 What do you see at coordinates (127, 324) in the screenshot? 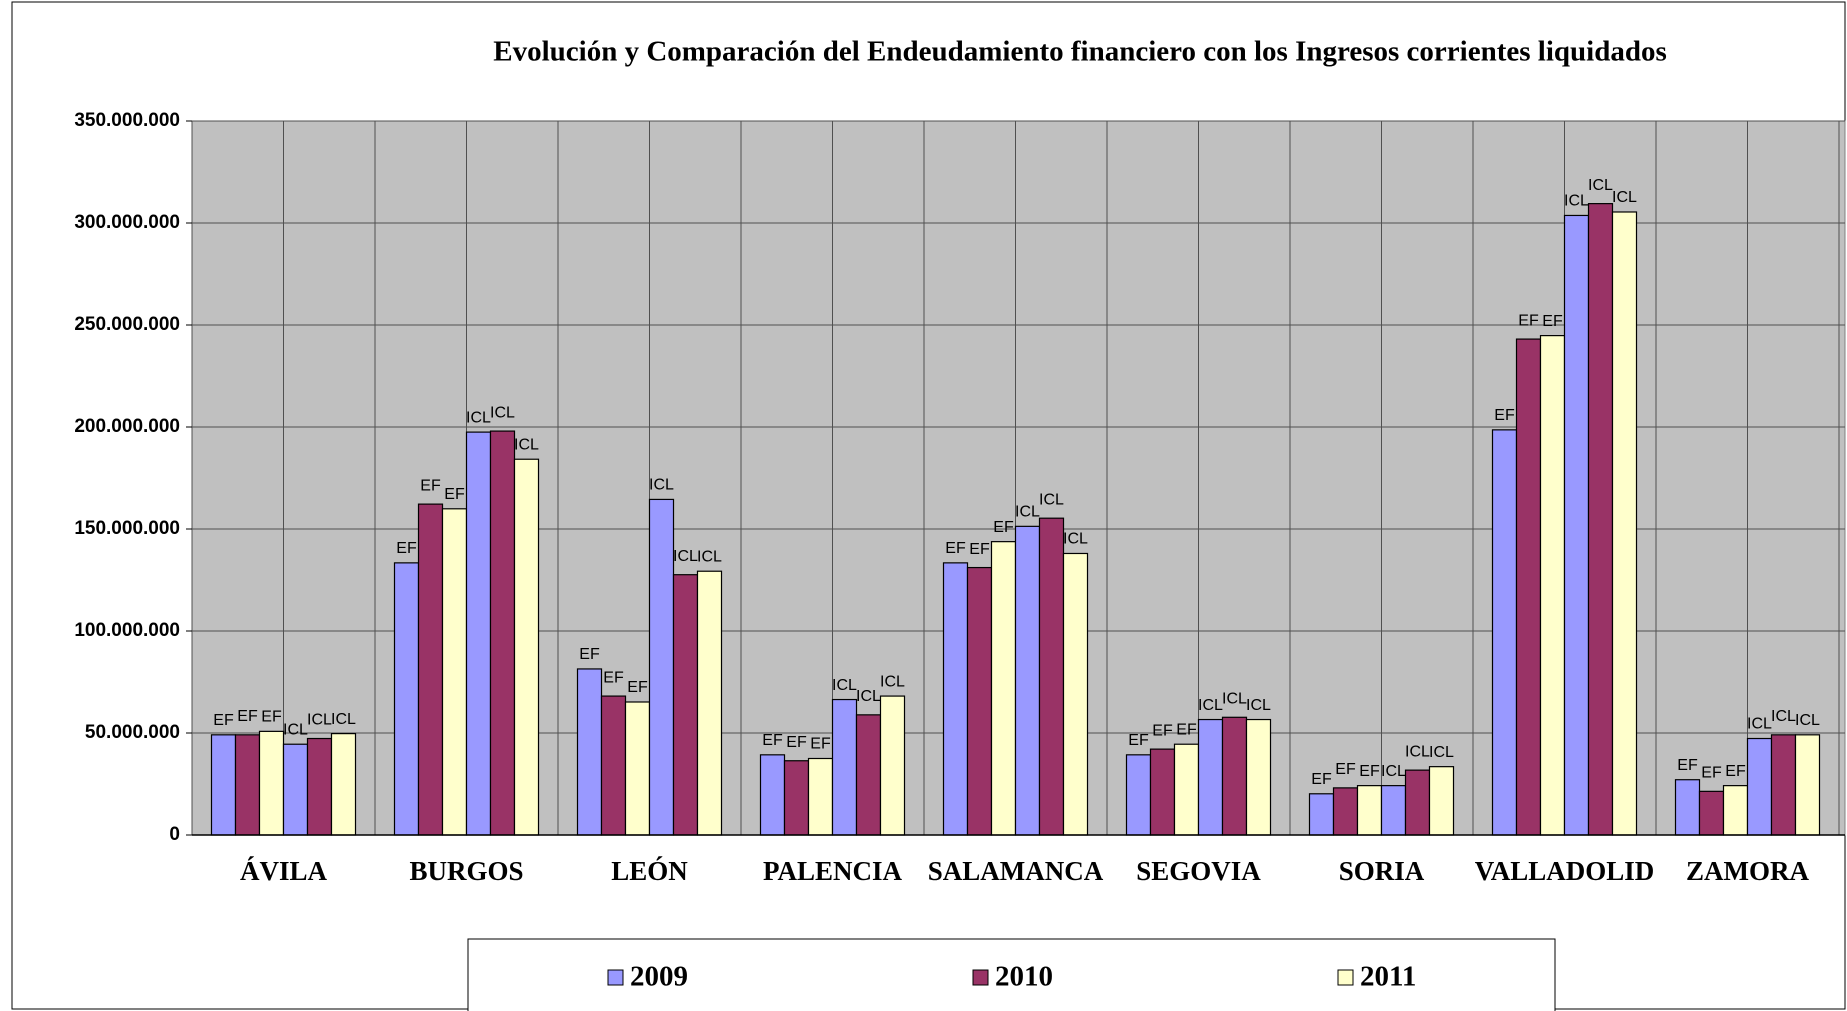
I see `y-tick-label: 250.000.000` at bounding box center [127, 324].